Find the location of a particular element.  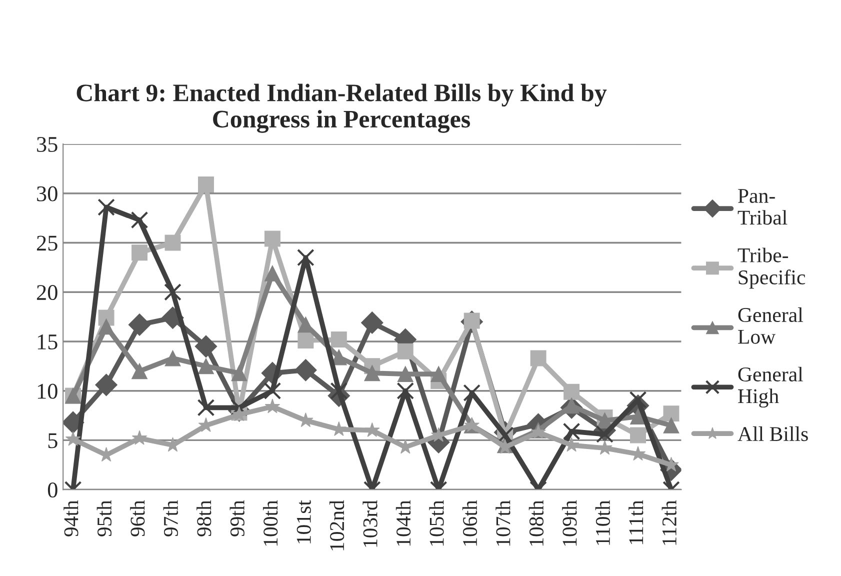

legend-label: General High is located at coordinates (770, 387).